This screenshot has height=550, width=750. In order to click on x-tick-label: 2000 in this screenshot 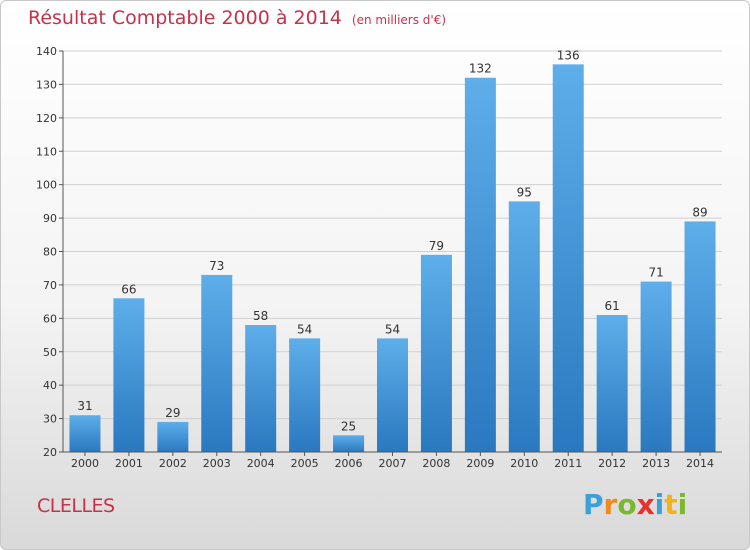, I will do `click(85, 463)`.